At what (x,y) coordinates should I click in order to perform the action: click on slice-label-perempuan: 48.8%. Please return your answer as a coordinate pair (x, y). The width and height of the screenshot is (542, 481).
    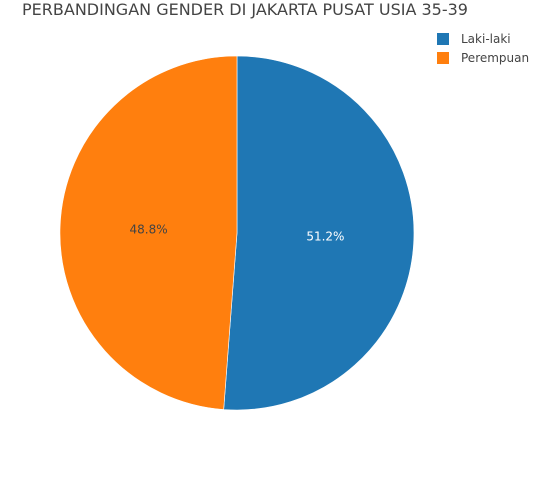
    Looking at the image, I should click on (149, 230).